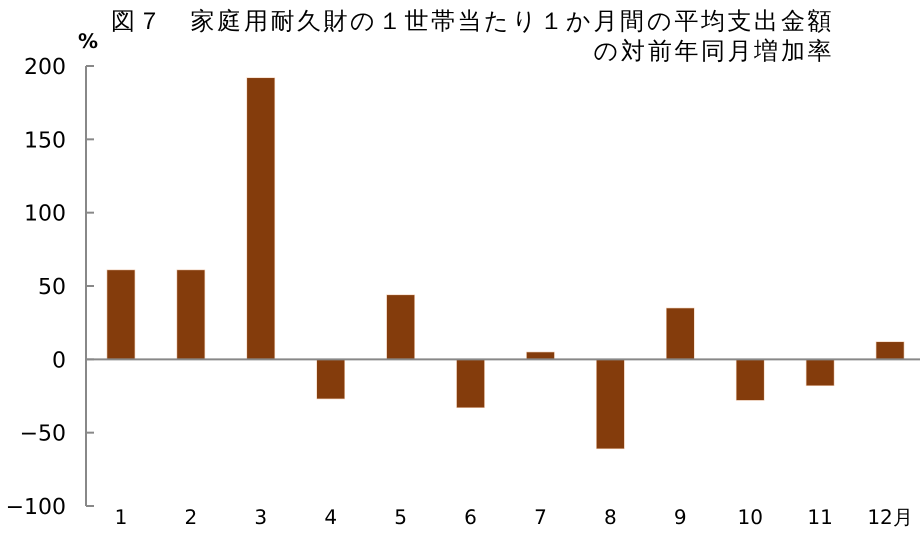 This screenshot has width=920, height=553. What do you see at coordinates (470, 517) in the screenshot?
I see `x-tick-label: 6` at bounding box center [470, 517].